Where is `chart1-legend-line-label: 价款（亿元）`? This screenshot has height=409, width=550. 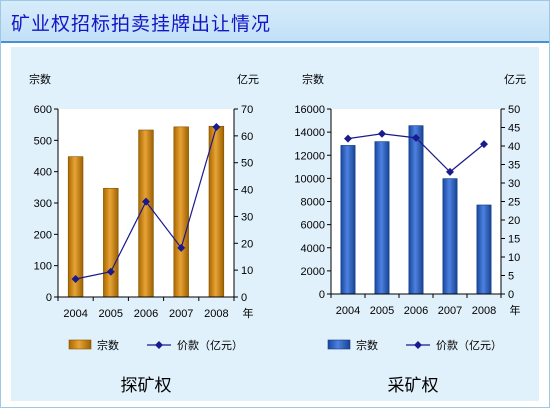 chart1-legend-line-label: 价款（亿元） is located at coordinates (210, 345).